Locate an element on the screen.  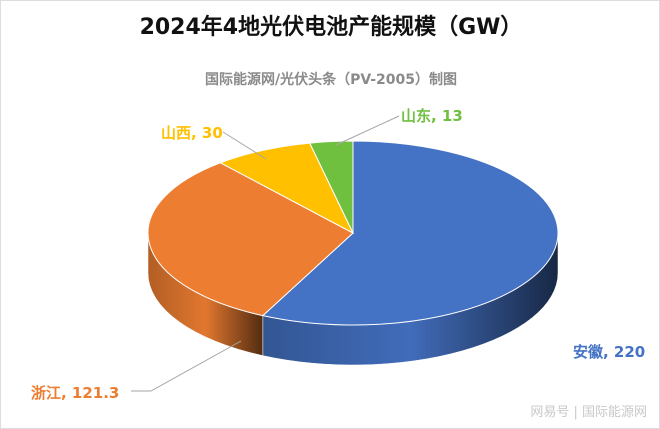
data-label-安徽: 安徽, 220 is located at coordinates (609, 352).